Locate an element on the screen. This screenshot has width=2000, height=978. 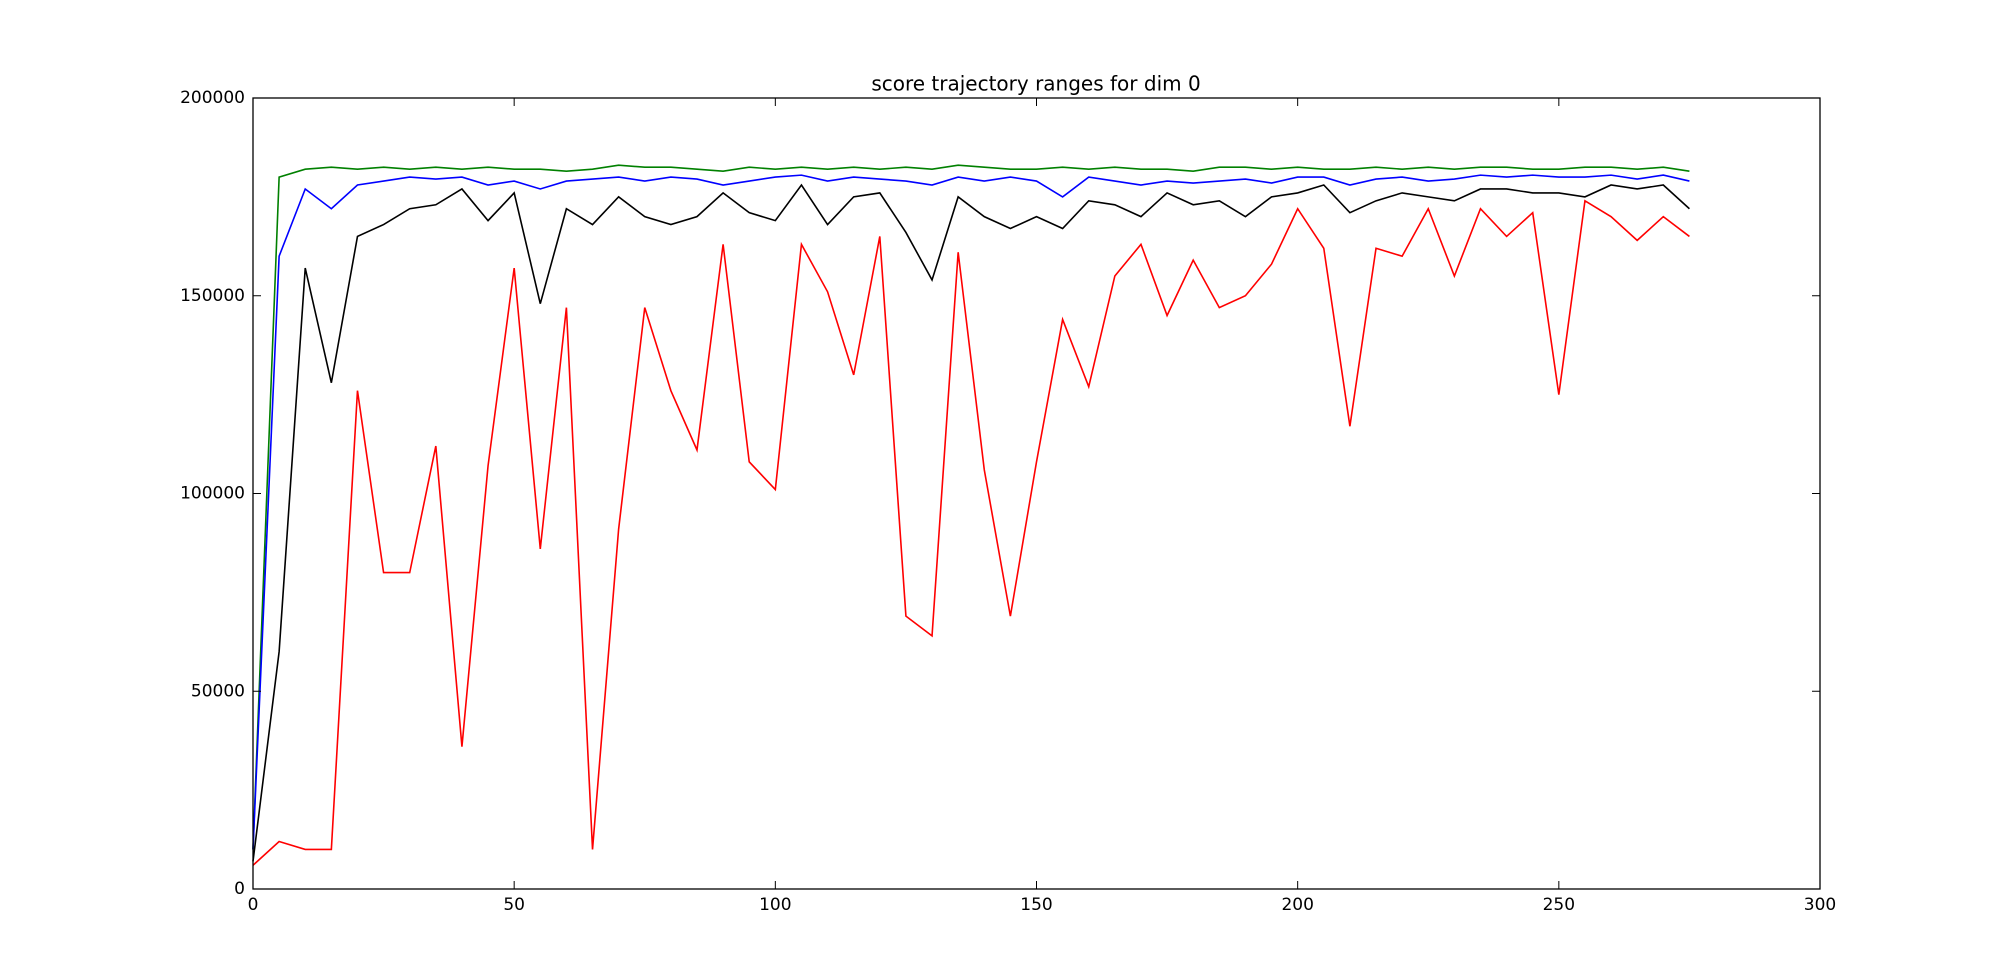
x-tick-label: 250 is located at coordinates (1559, 905).